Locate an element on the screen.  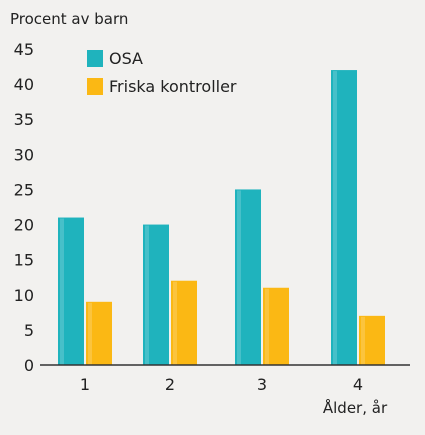
y-tick-label-45: 45 is located at coordinates (24, 49).